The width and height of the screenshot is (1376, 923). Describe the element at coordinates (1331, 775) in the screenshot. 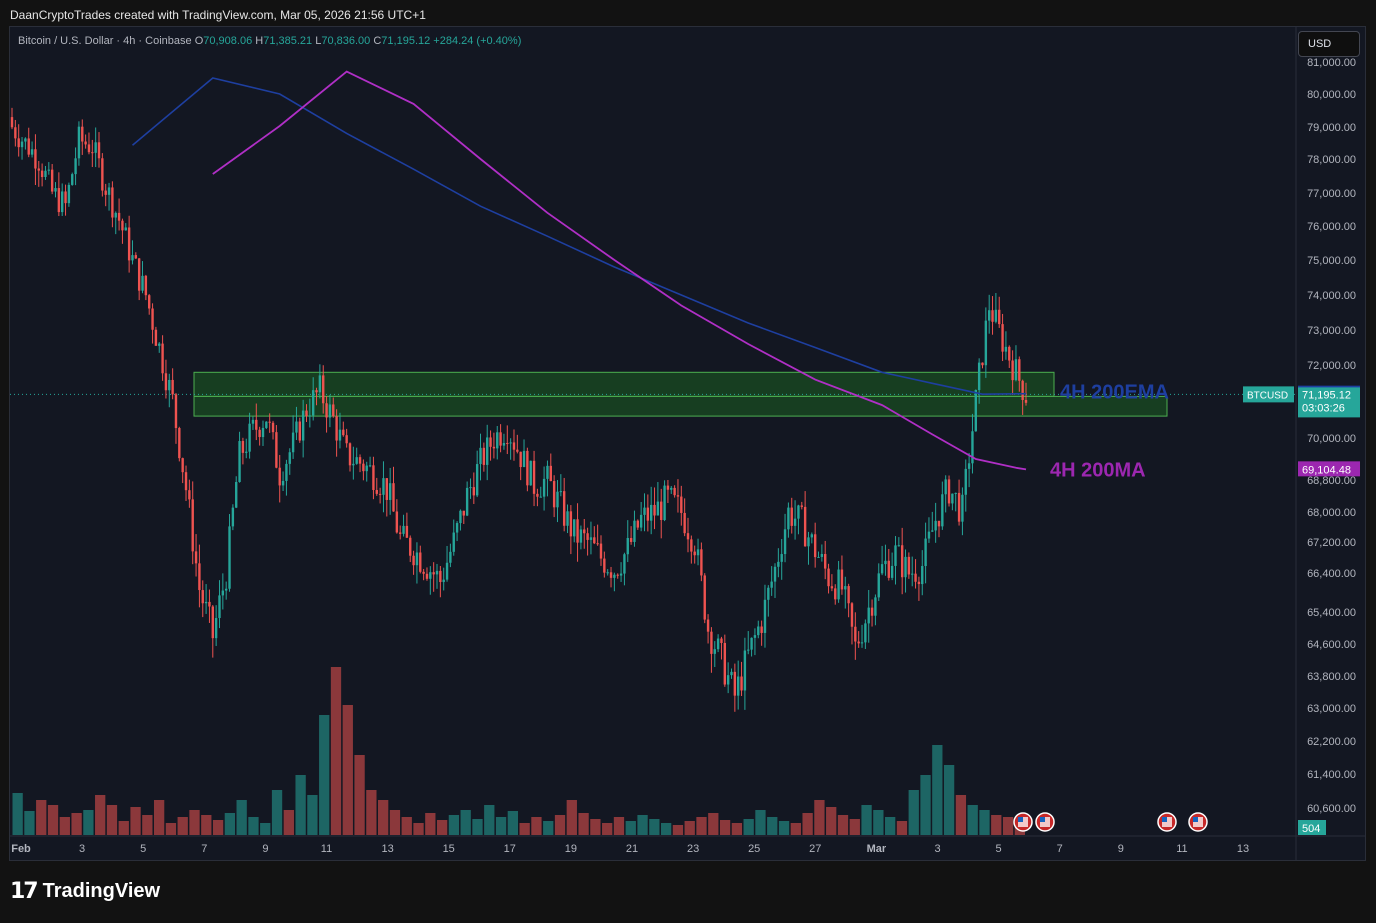

I see `y-tick-label: 61,400.00` at that location.